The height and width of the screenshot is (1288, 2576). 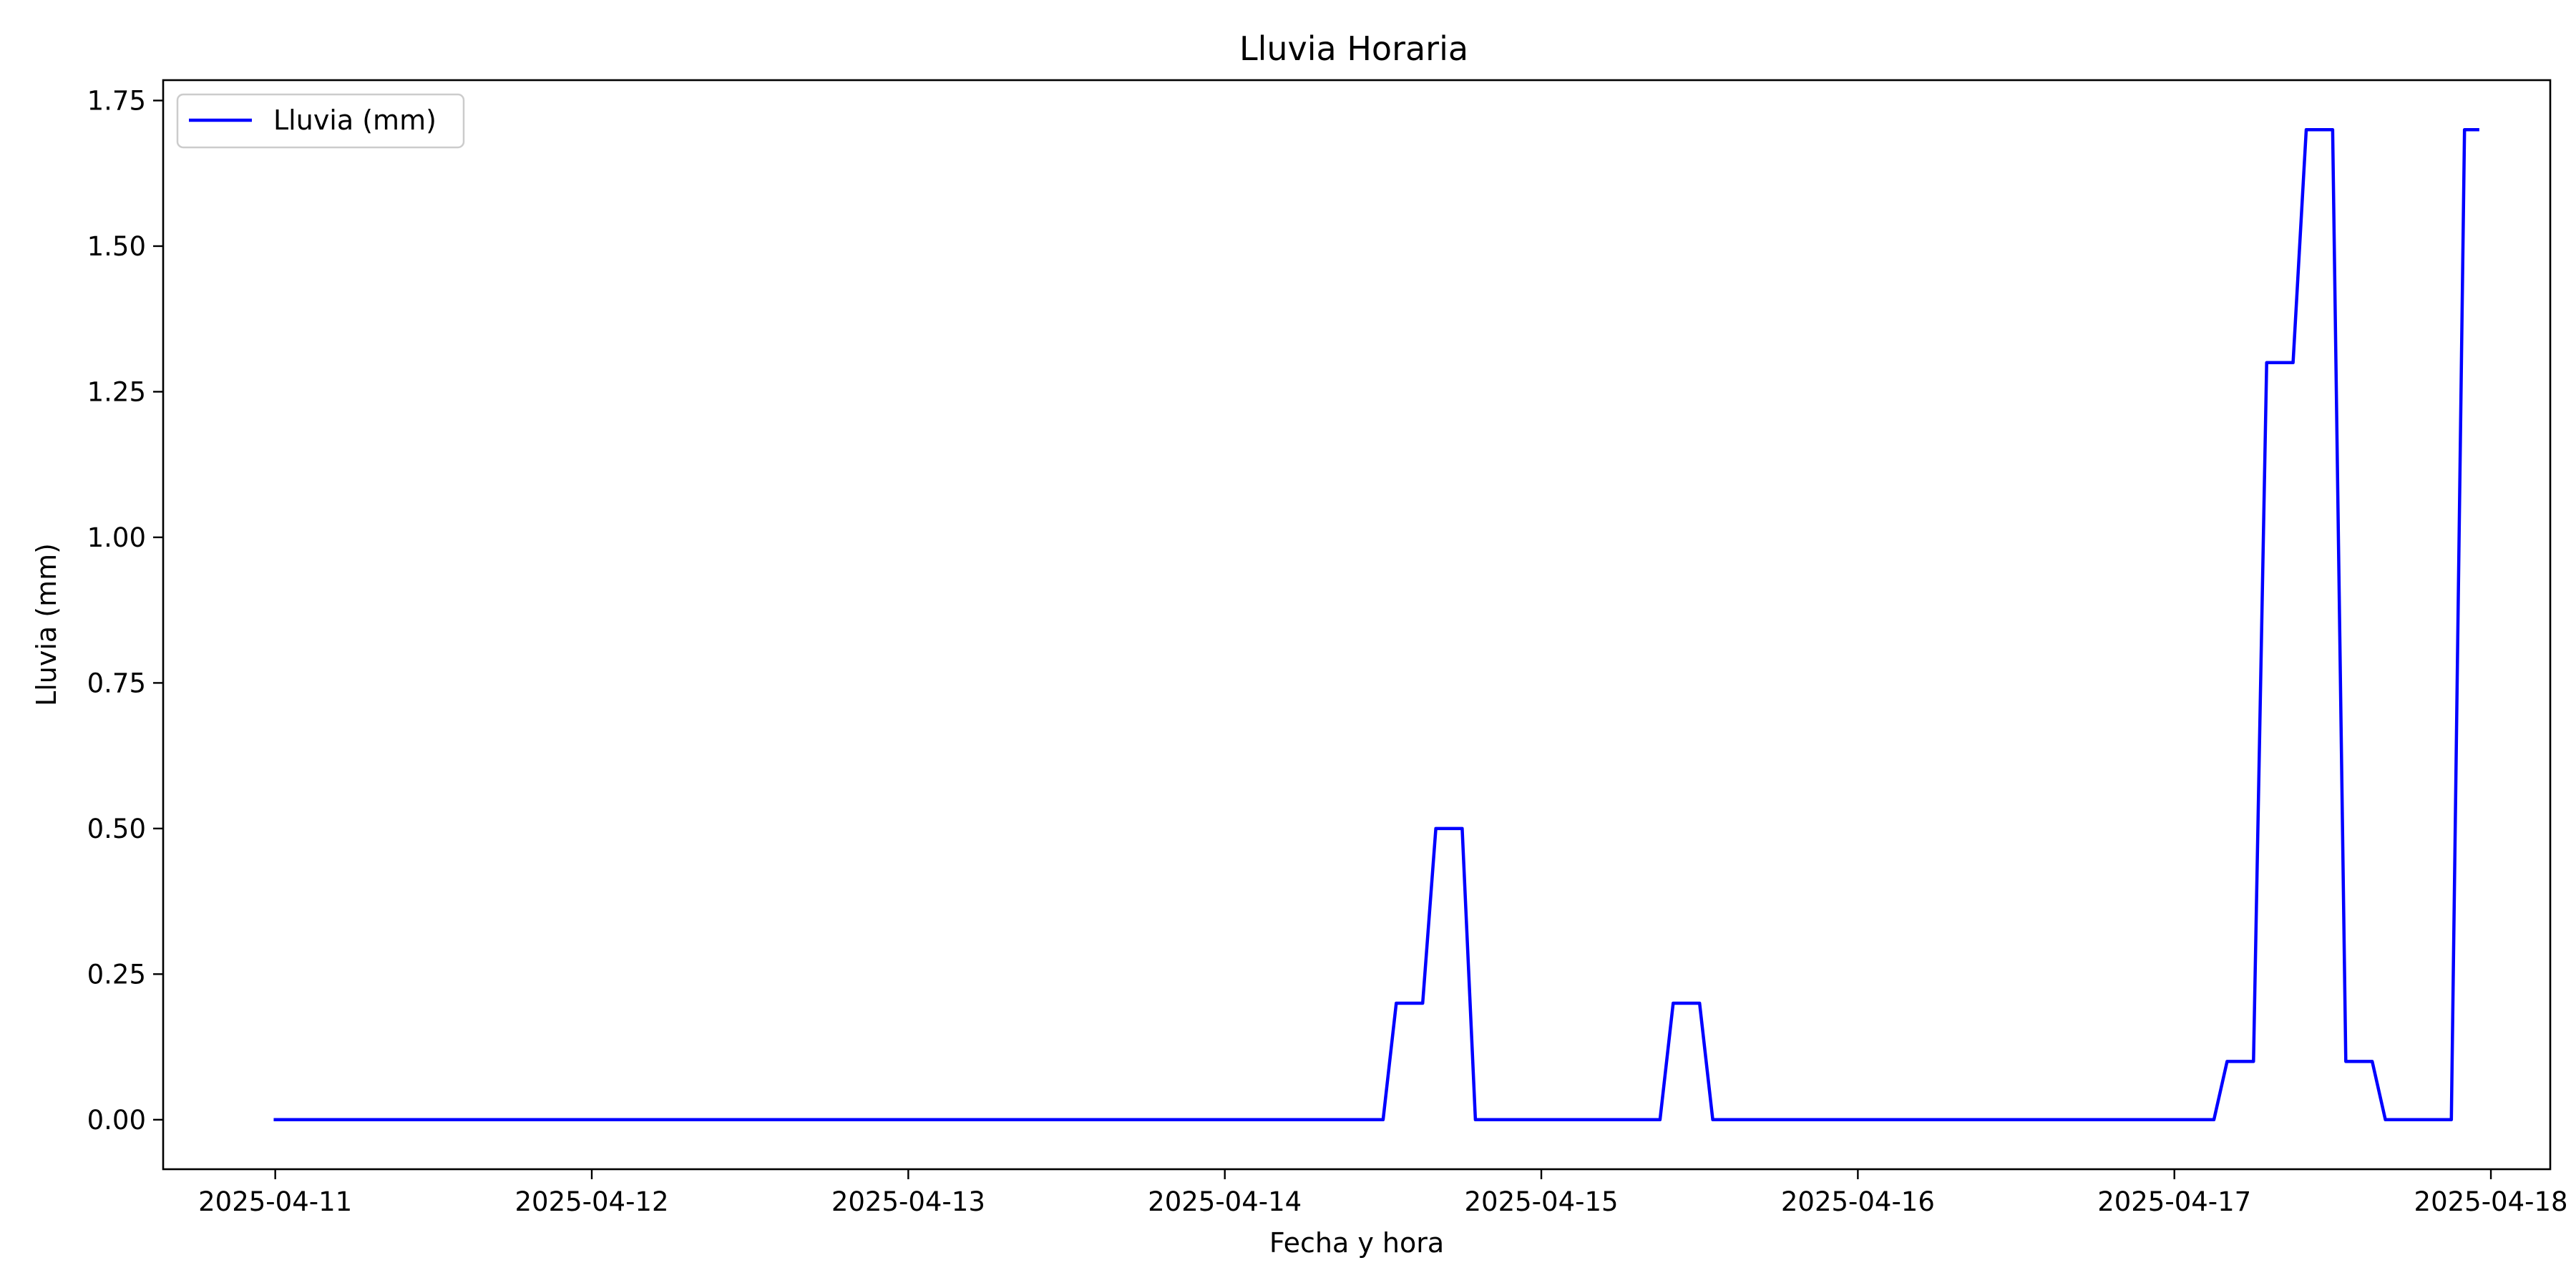 What do you see at coordinates (116, 246) in the screenshot?
I see `y-tick-label: 1.50` at bounding box center [116, 246].